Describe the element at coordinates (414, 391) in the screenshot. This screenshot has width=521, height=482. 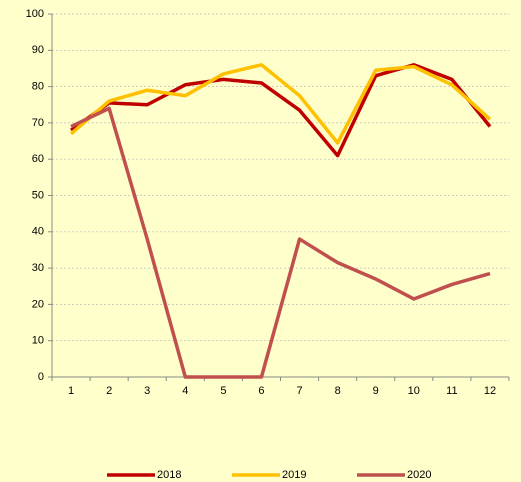
I see `x-tick-label: 10` at that location.